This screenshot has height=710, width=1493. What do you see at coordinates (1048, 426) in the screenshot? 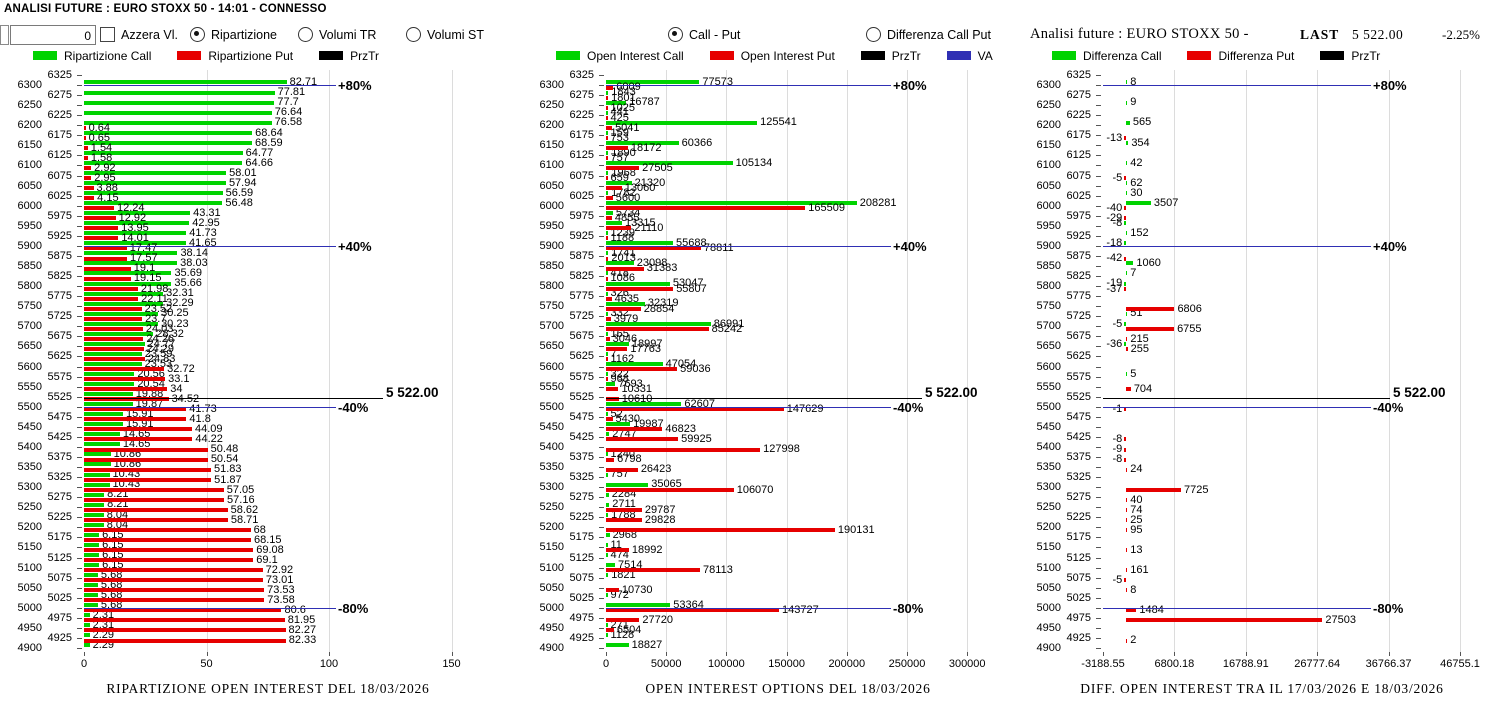
I see `y-axis-label: 5450` at bounding box center [1048, 426].